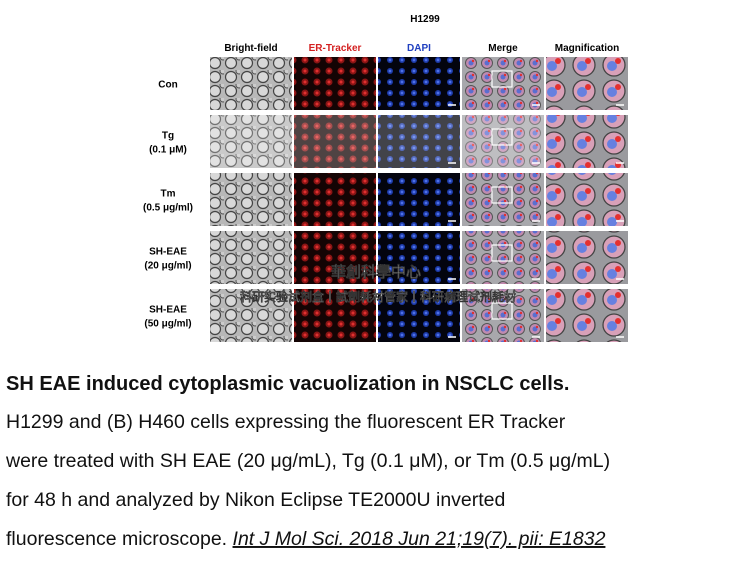  What do you see at coordinates (419, 48) in the screenshot?
I see `column-header: DAPI` at bounding box center [419, 48].